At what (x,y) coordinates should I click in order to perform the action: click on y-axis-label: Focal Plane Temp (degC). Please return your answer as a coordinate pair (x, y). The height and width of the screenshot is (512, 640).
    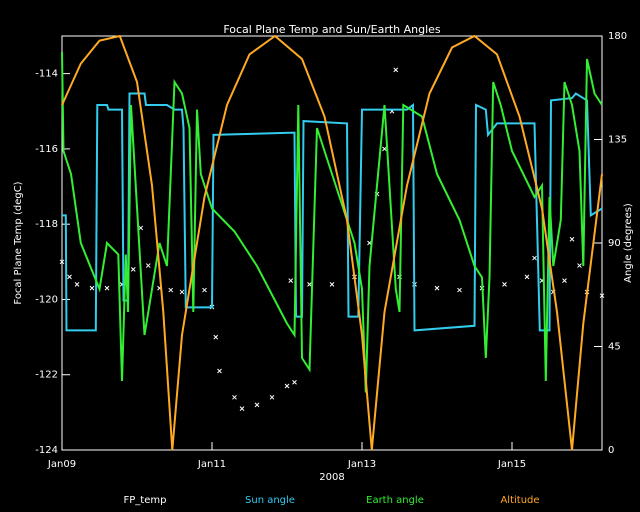
    Looking at the image, I should click on (18, 242).